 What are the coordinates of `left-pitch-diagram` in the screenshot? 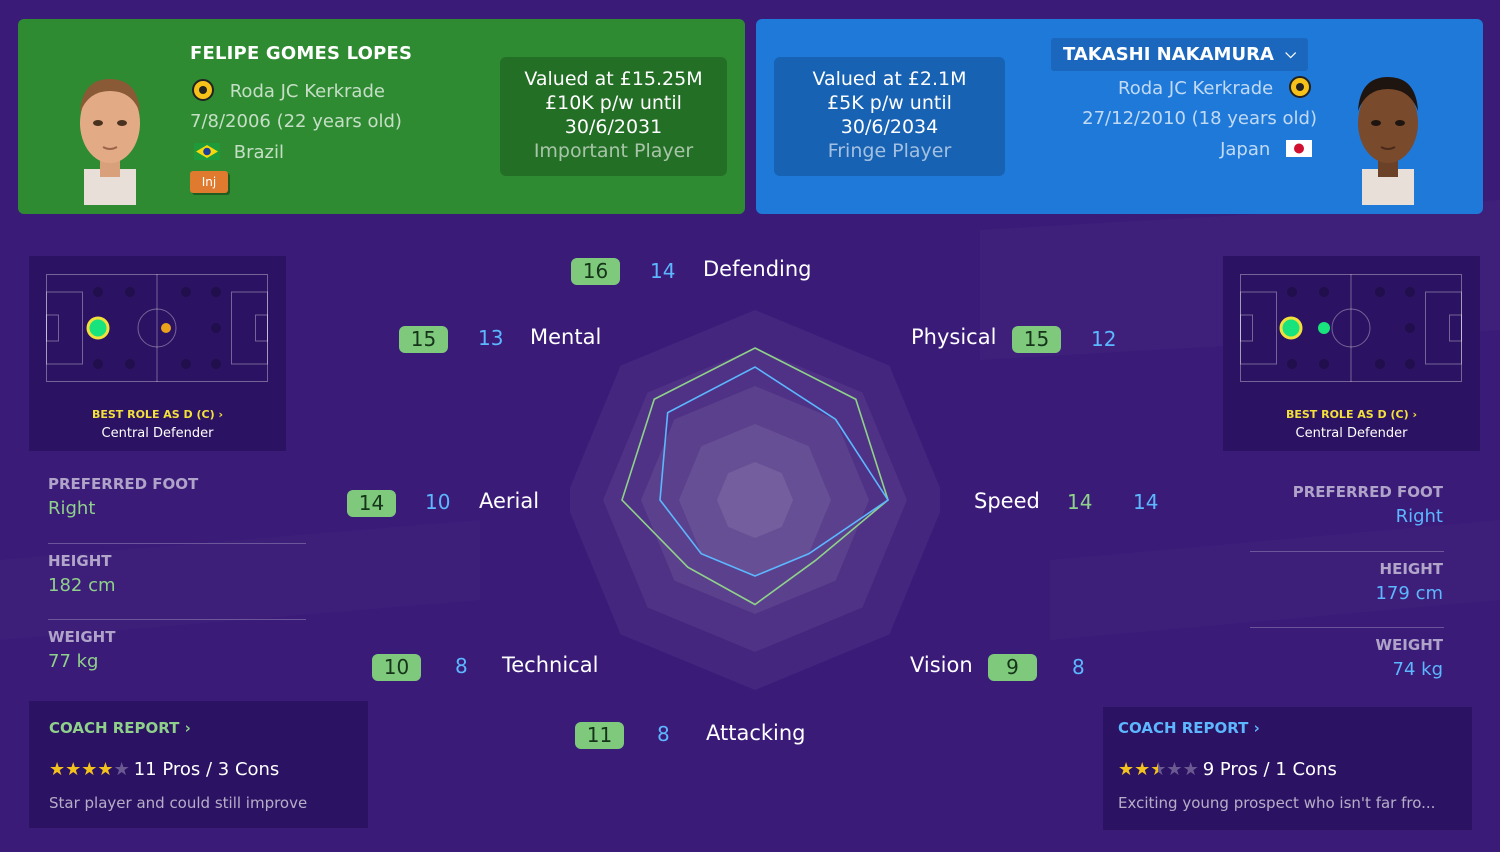 It's located at (157, 328).